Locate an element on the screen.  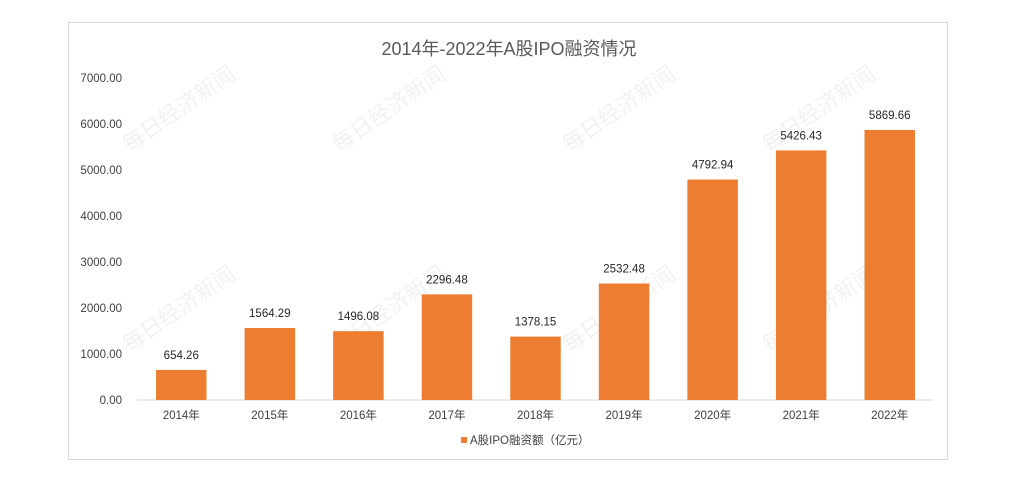
legend: A股IPO融资额（亿元） is located at coordinates (525, 440).